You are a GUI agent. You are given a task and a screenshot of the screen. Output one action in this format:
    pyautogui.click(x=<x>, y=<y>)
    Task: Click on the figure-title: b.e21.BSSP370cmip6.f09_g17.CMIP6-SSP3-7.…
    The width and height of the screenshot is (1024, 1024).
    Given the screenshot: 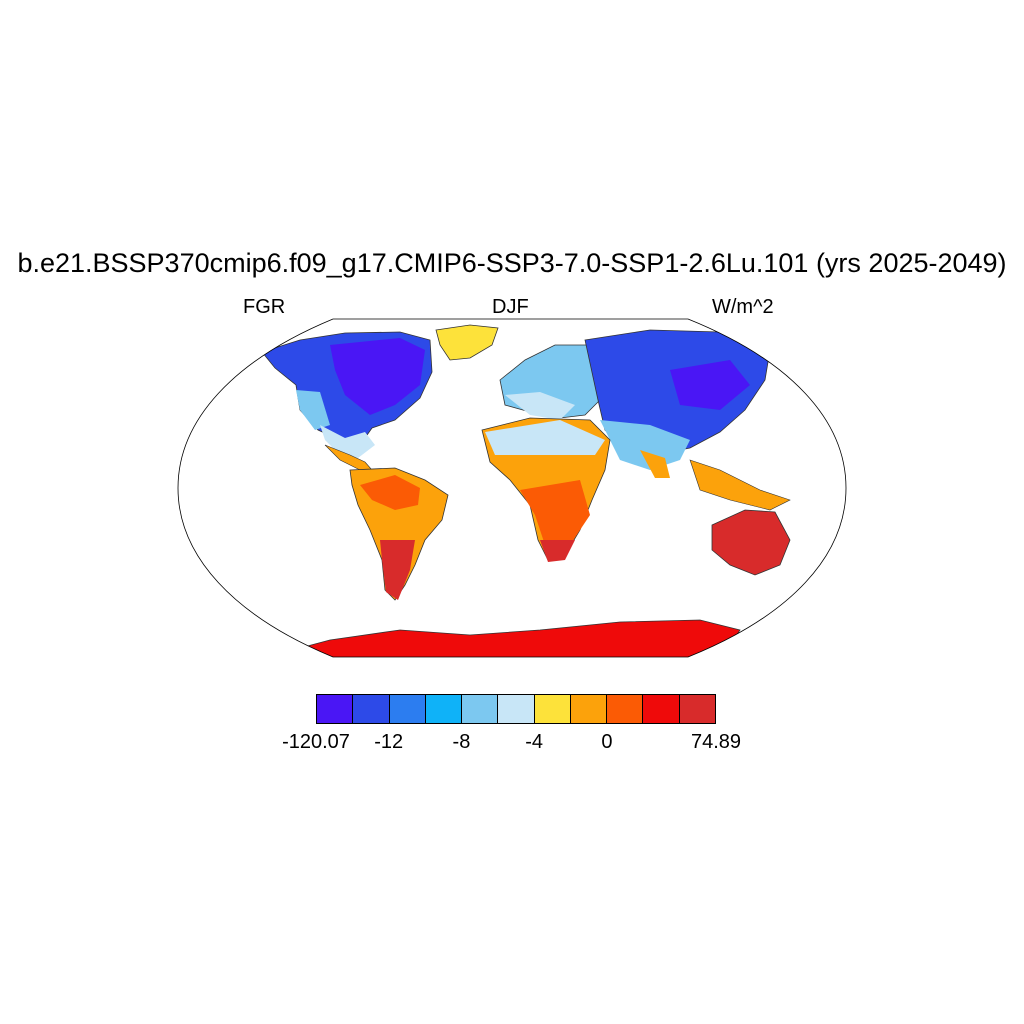 What is the action you would take?
    pyautogui.click(x=512, y=263)
    